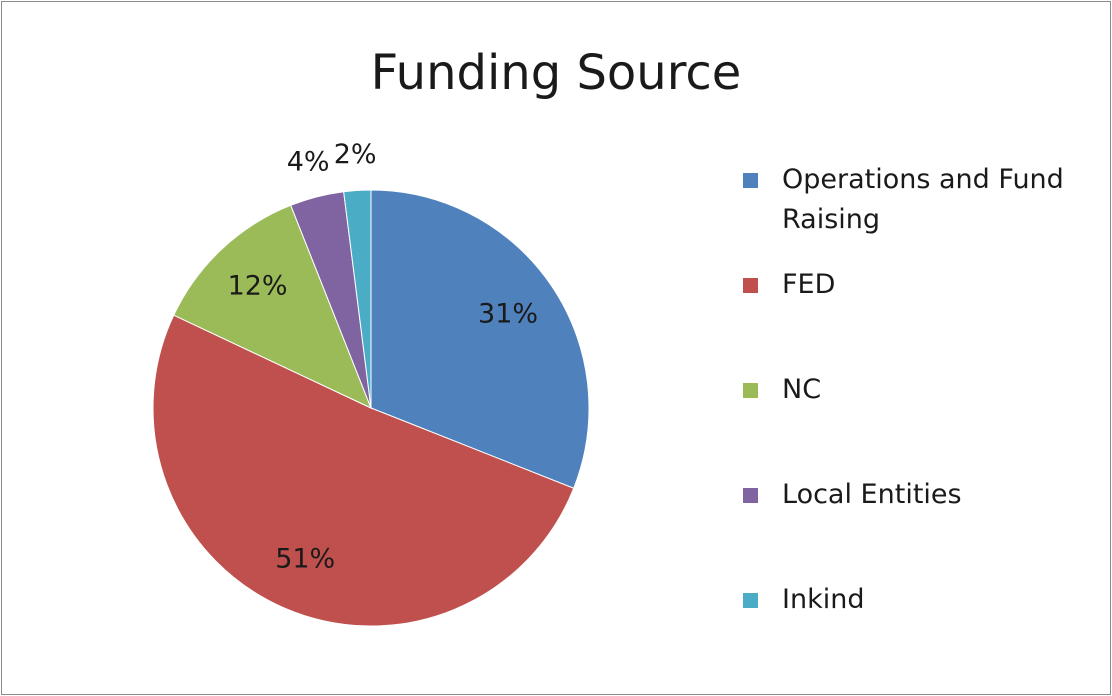 The image size is (1112, 696). I want to click on data-label: 51%, so click(305, 559).